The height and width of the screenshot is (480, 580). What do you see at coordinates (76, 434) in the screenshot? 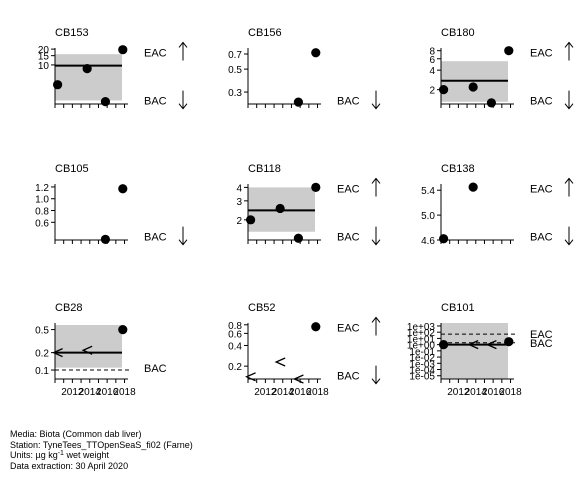
I see `footer-media: Media: Biota (Common dab liver)` at bounding box center [76, 434].